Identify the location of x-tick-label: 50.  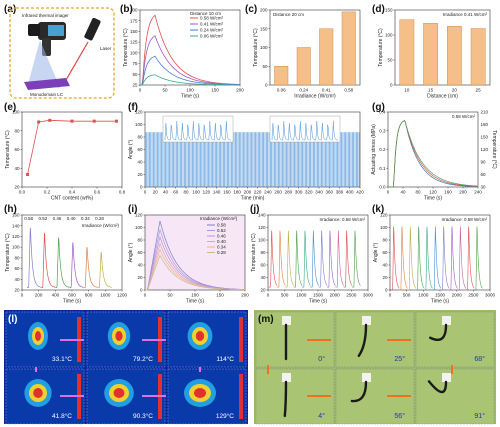
(165, 90).